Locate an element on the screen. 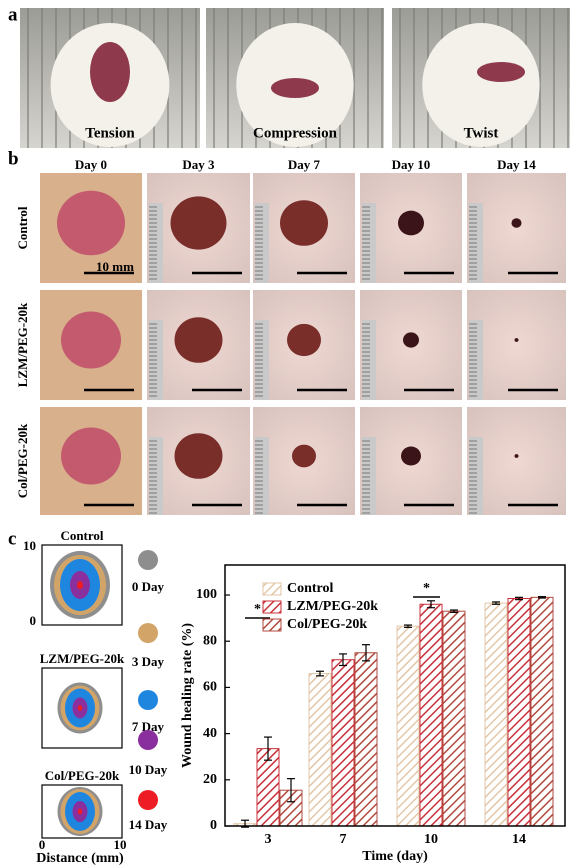 This screenshot has height=867, width=572. x-tick-label: 14 is located at coordinates (519, 839).